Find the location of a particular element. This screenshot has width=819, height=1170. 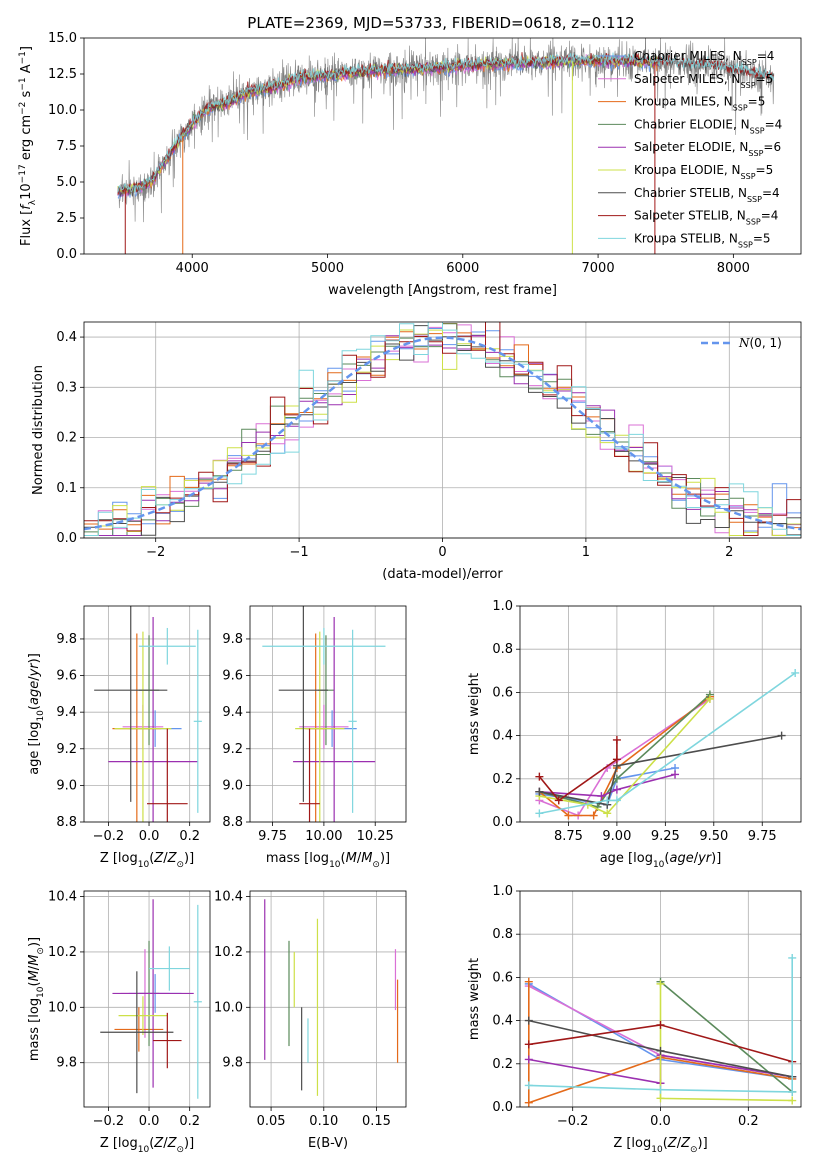

series-kroupa_elodie is located at coordinates (726, 1042).